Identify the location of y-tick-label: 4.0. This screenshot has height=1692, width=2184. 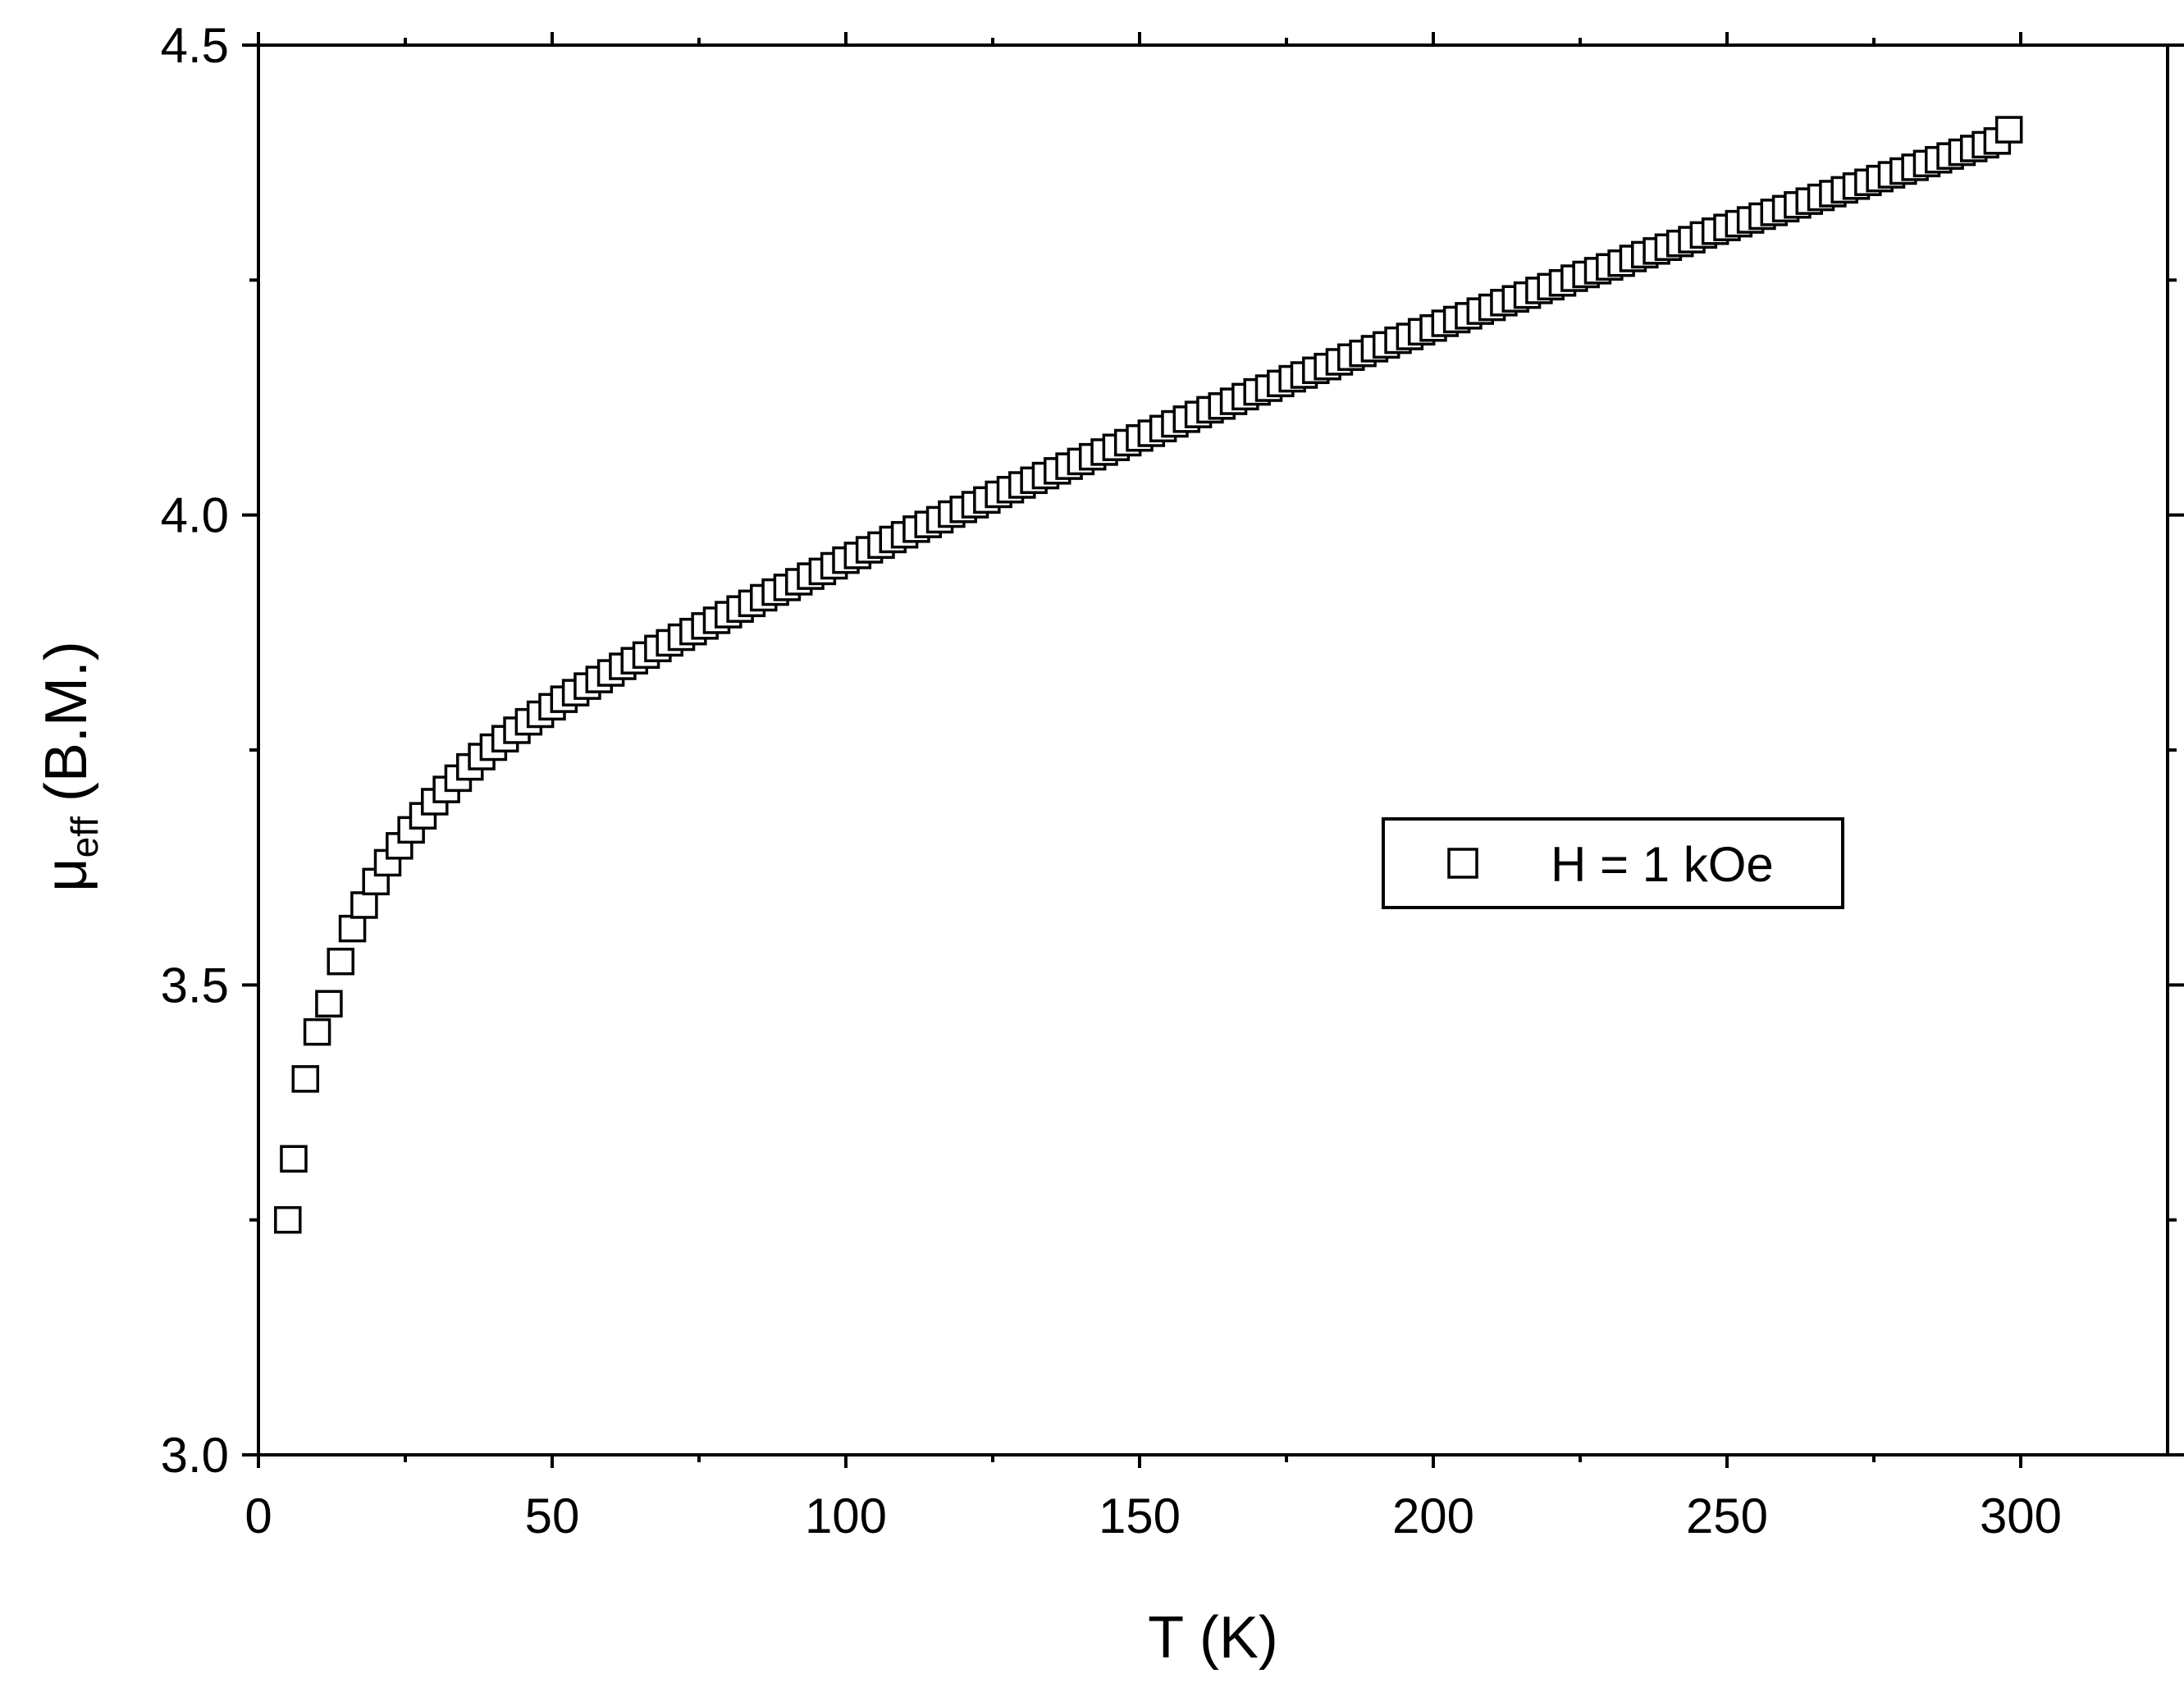
(195, 515).